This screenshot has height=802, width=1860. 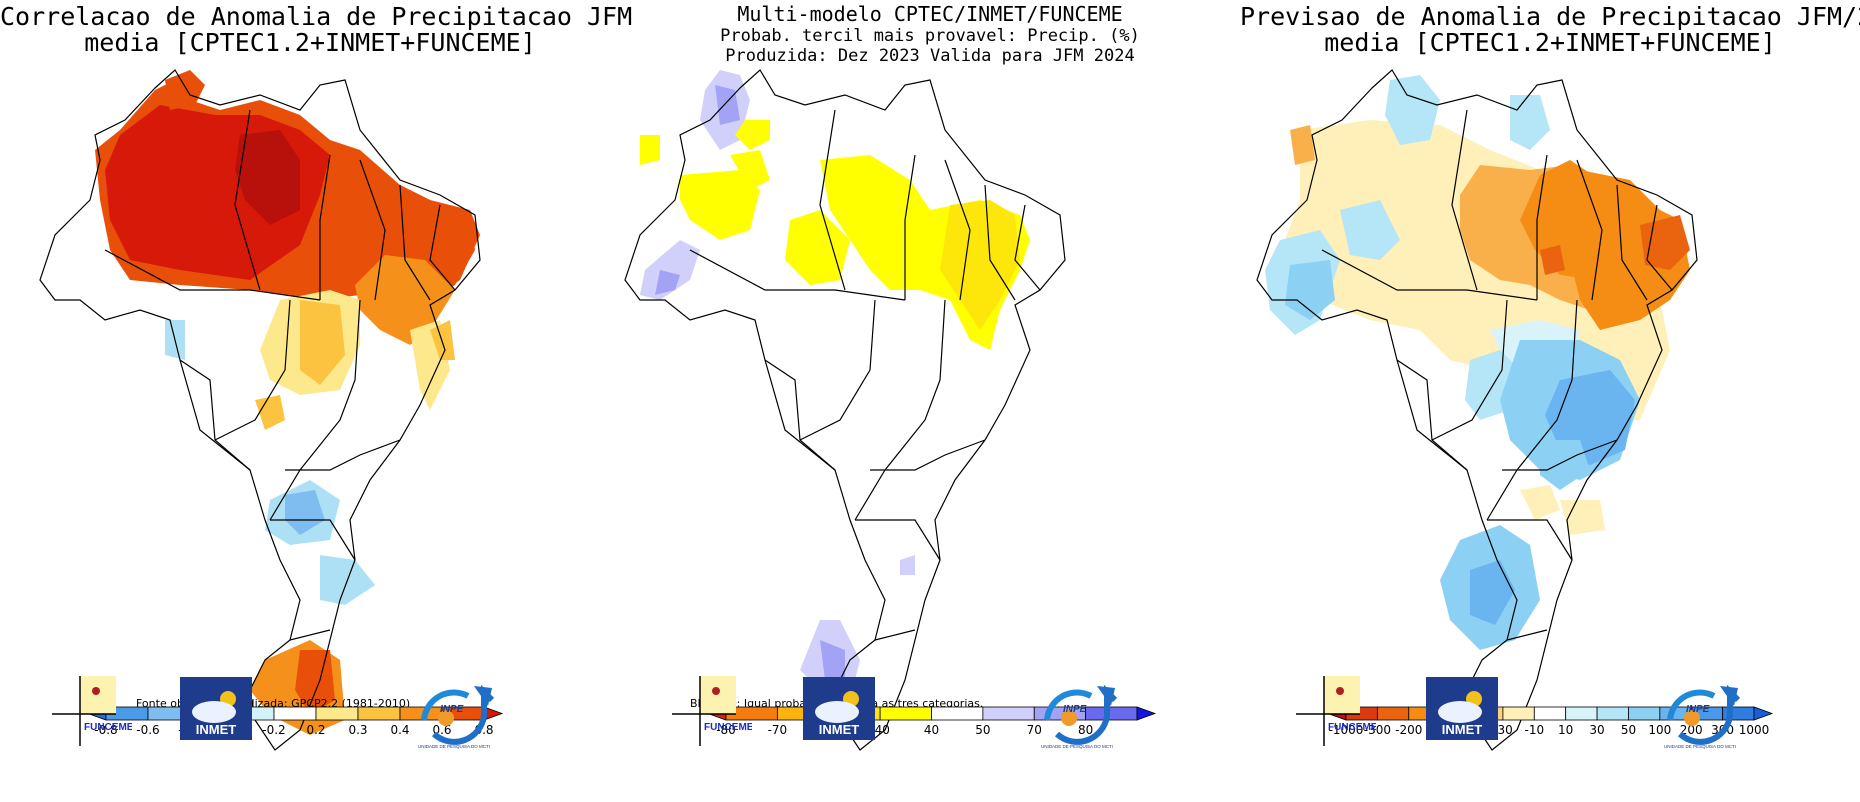 I want to click on colorbar-tick-label: 10, so click(x=1565, y=730).